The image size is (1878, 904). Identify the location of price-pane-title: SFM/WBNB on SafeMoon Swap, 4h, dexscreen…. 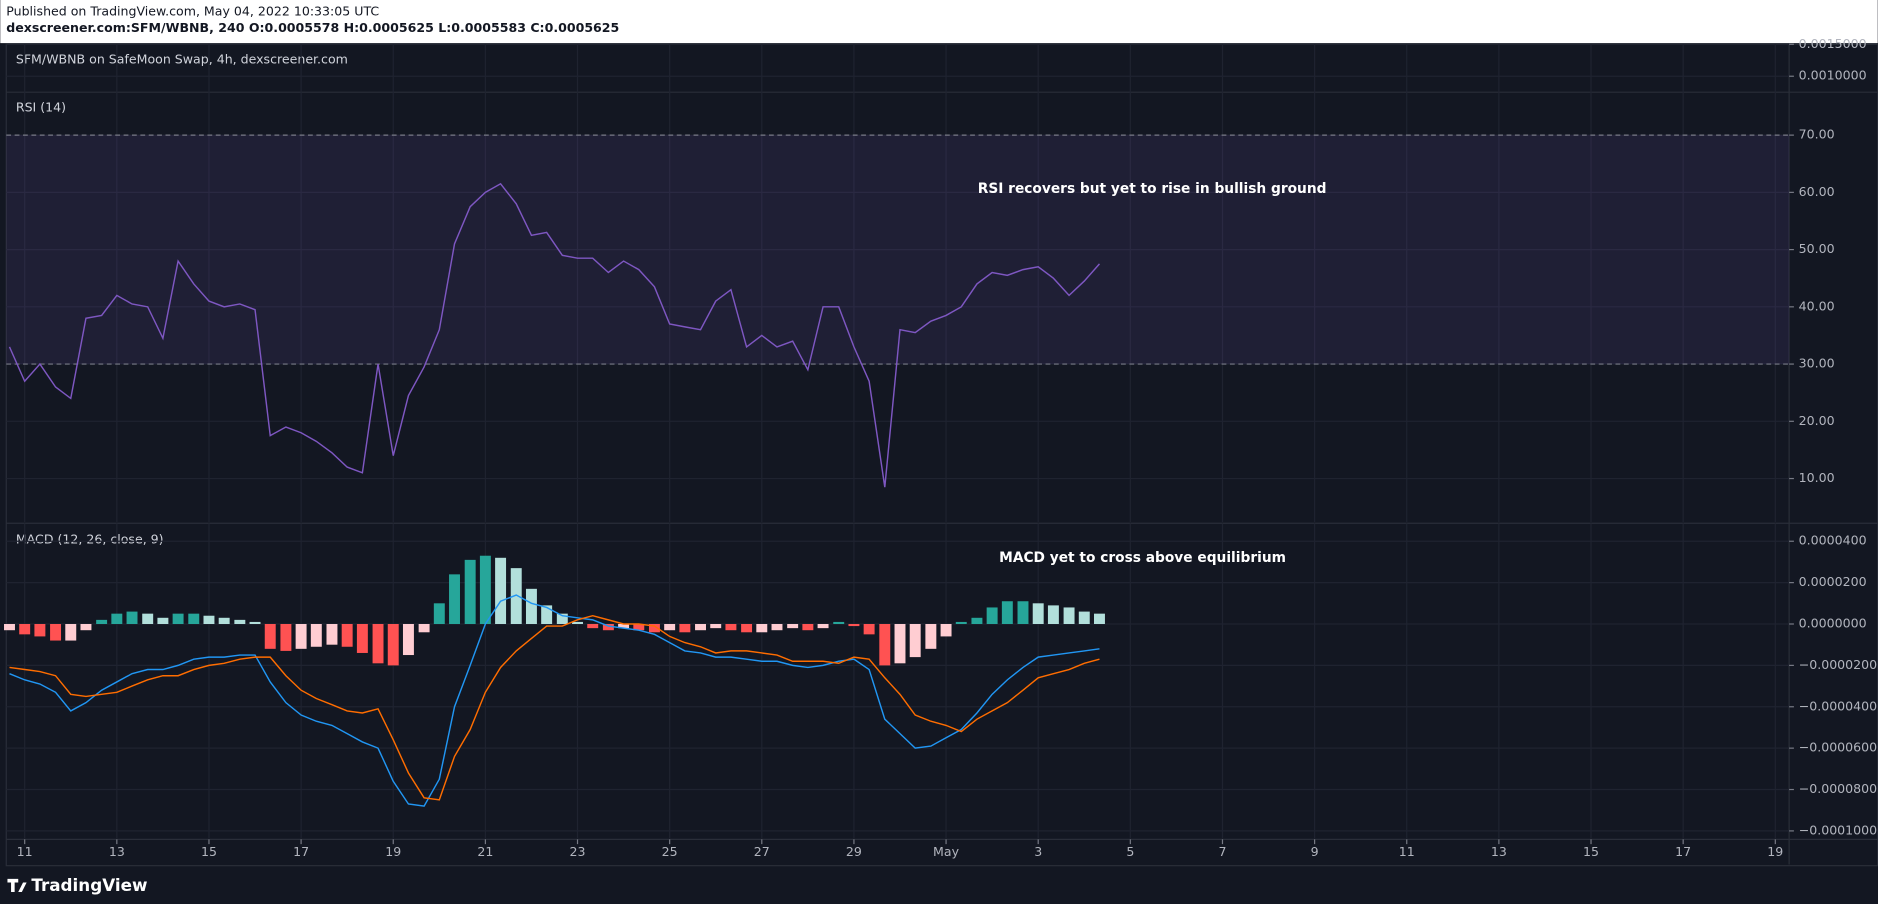
(182, 58).